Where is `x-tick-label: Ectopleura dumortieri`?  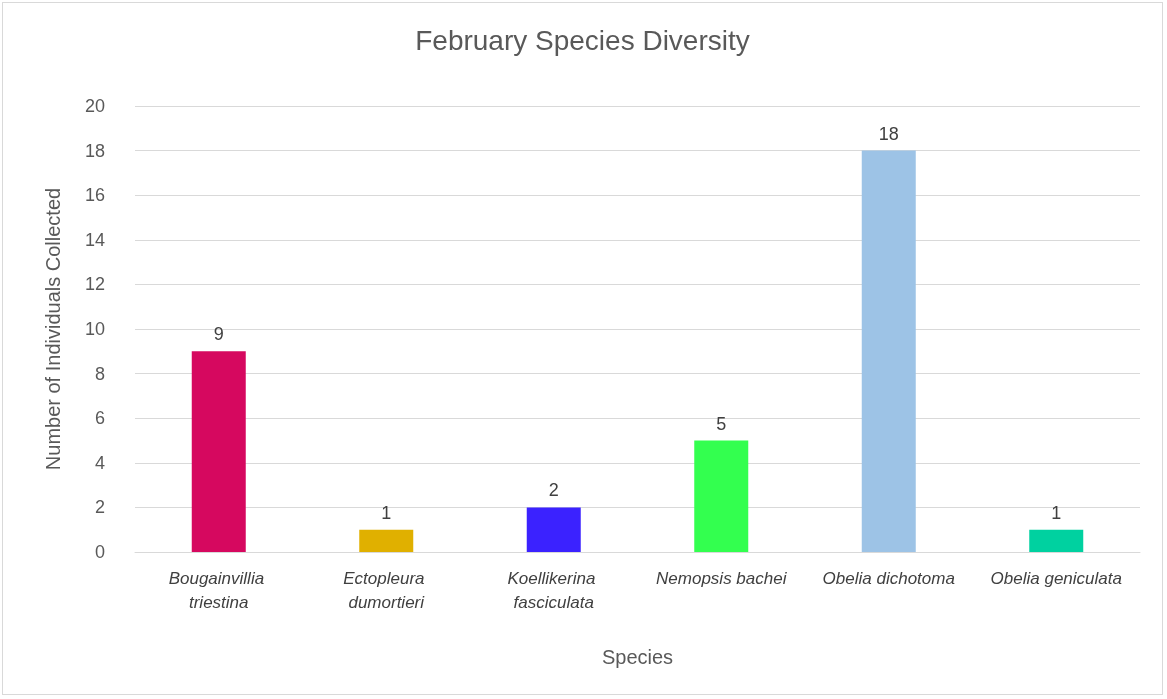
x-tick-label: Ectopleura dumortieri is located at coordinates (386, 590).